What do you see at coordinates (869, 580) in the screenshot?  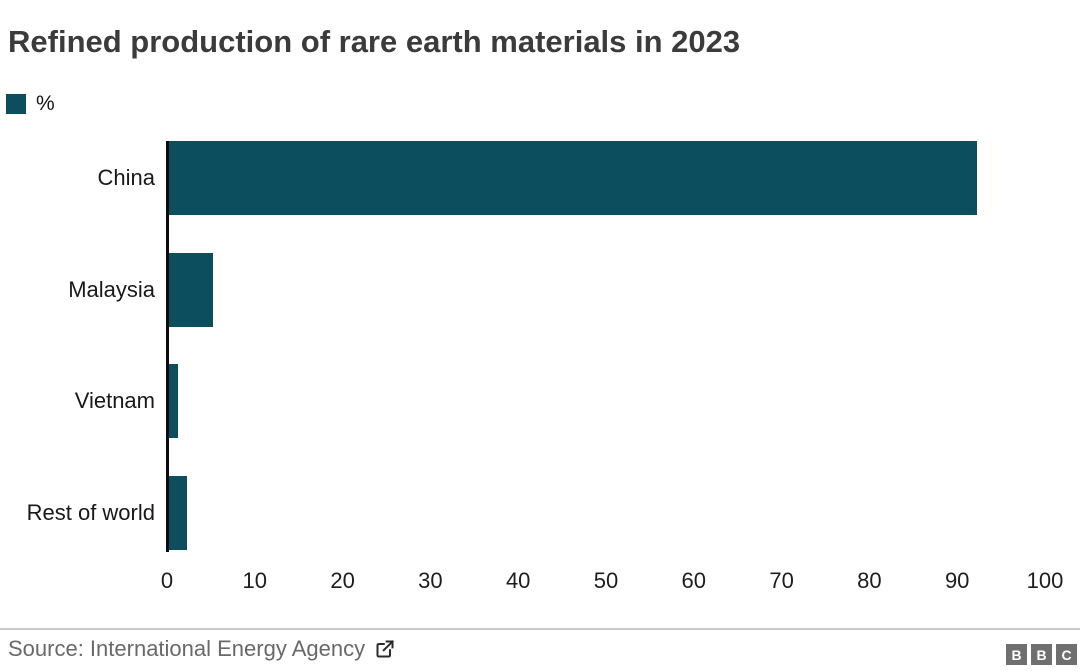 I see `x-tick-80: 80` at bounding box center [869, 580].